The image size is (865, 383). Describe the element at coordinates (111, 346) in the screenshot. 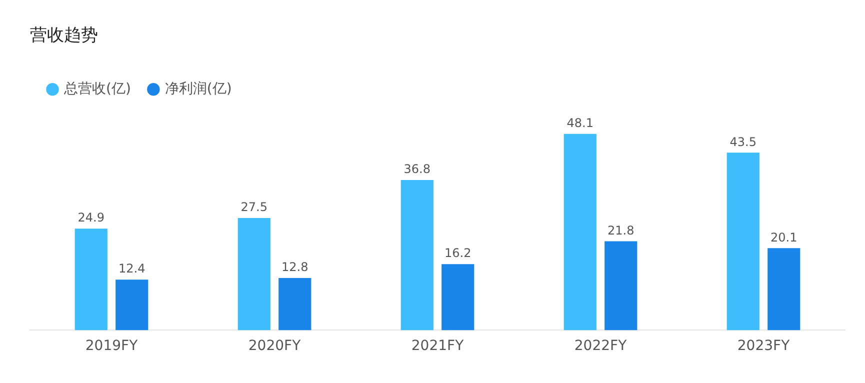

I see `x-tick-label: 2019FY` at that location.